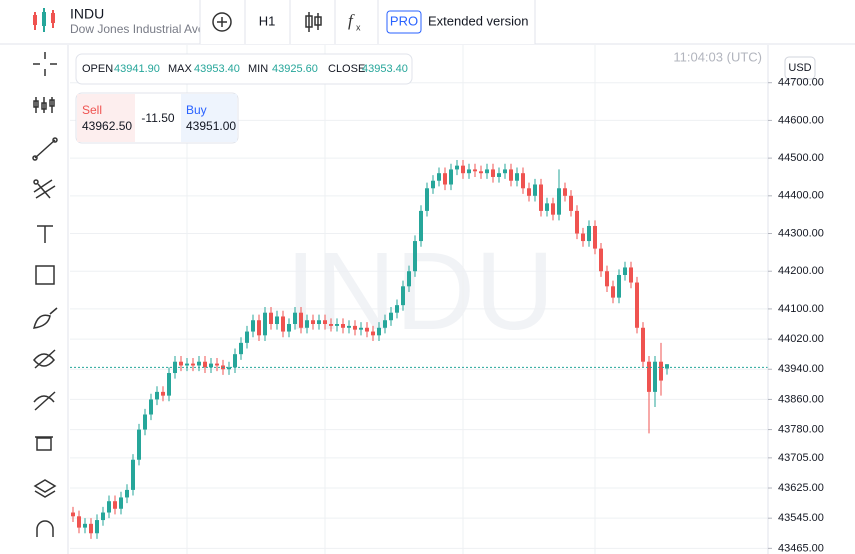 This screenshot has width=855, height=554. I want to click on sell-button, so click(106, 118).